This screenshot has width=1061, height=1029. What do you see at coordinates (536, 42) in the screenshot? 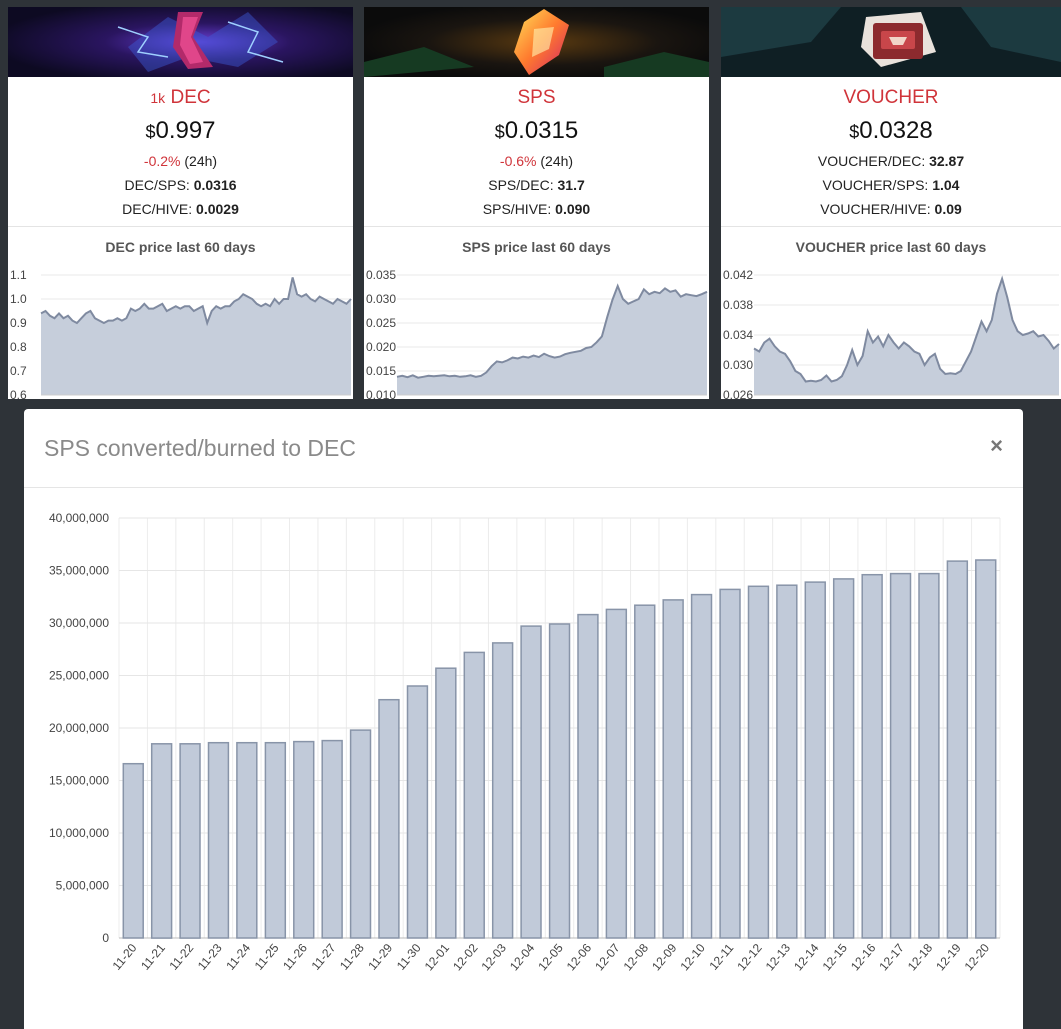
I see `sps-banner-image` at bounding box center [536, 42].